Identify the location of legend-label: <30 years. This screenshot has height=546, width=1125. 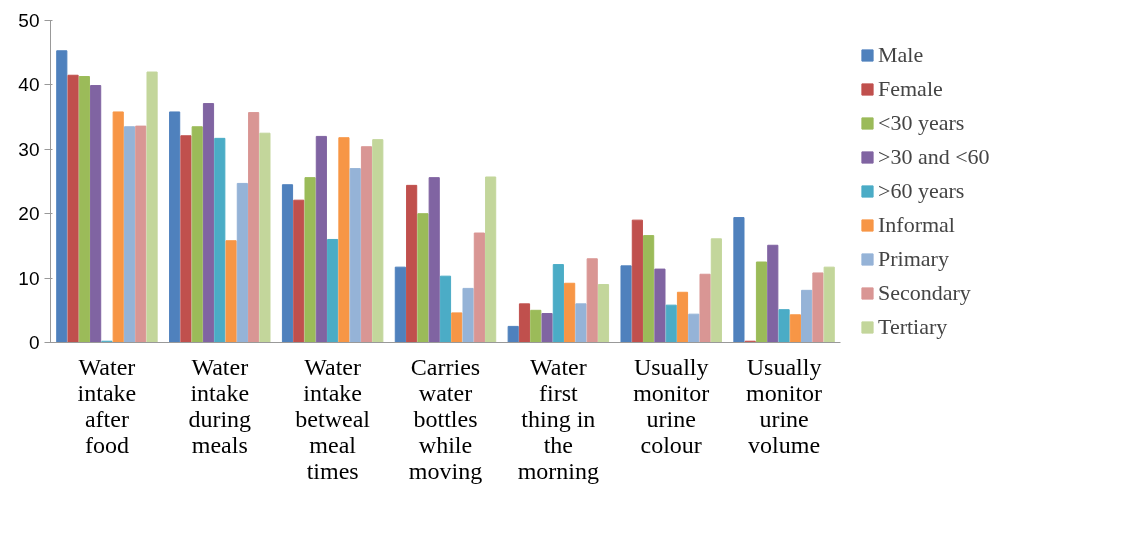
(921, 123).